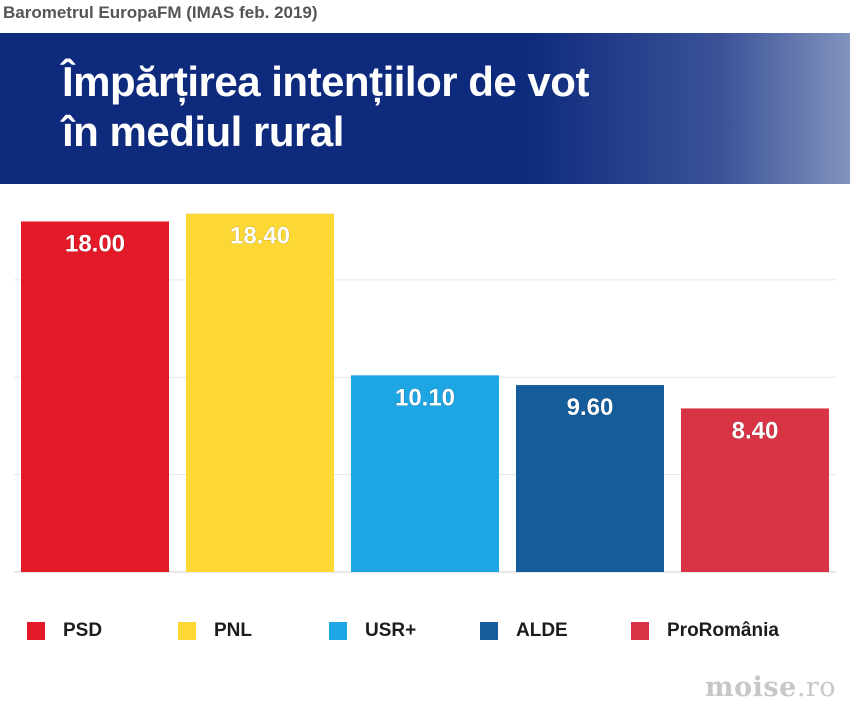 The height and width of the screenshot is (720, 850). I want to click on legend-item: PNL, so click(215, 631).